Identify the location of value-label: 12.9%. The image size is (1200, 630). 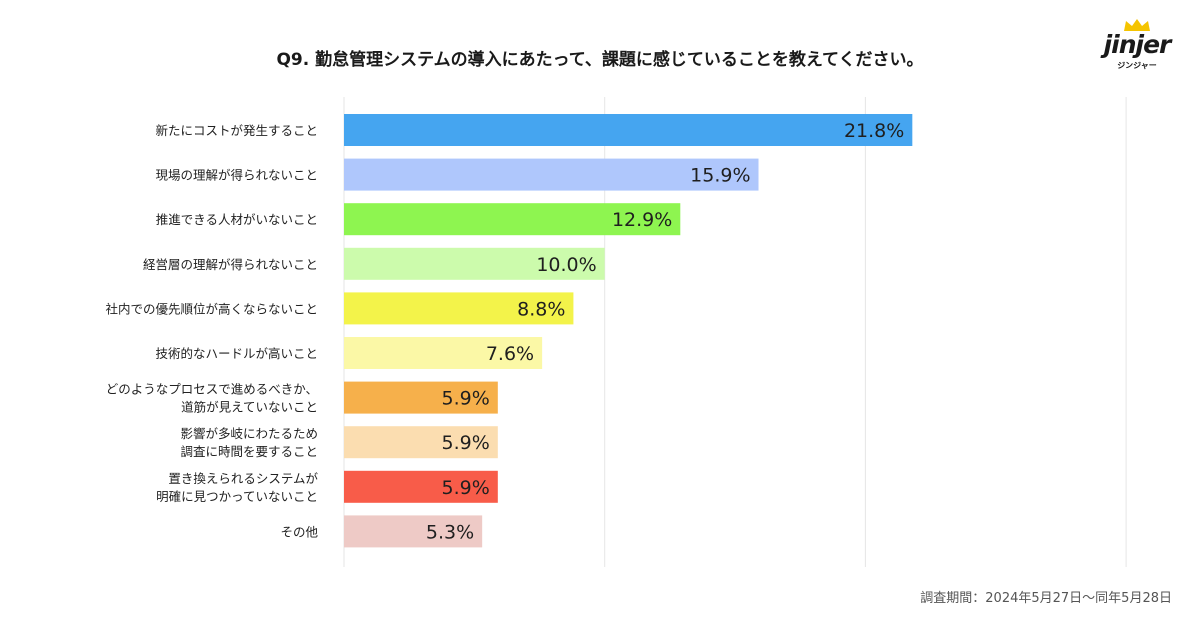
(642, 220).